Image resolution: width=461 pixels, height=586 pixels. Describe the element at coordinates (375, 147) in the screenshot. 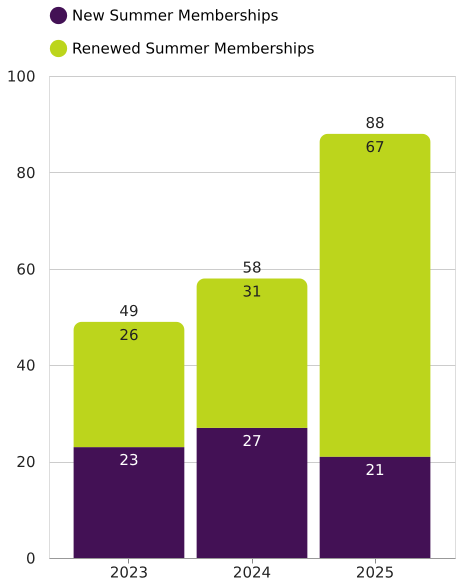

I see `data-label: 67` at that location.